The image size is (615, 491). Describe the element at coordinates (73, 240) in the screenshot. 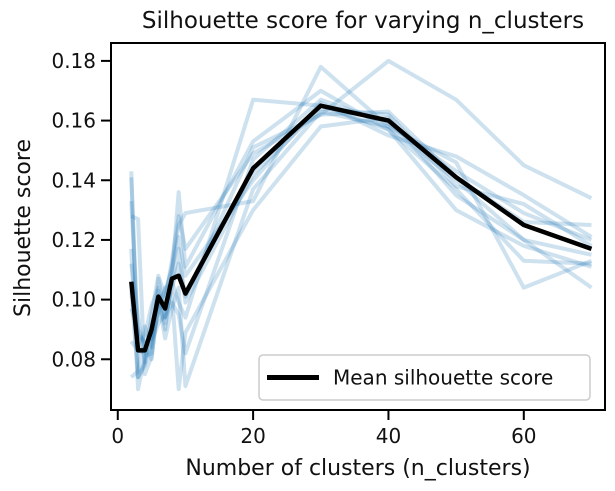

I see `y-tick-label: 0.12` at that location.